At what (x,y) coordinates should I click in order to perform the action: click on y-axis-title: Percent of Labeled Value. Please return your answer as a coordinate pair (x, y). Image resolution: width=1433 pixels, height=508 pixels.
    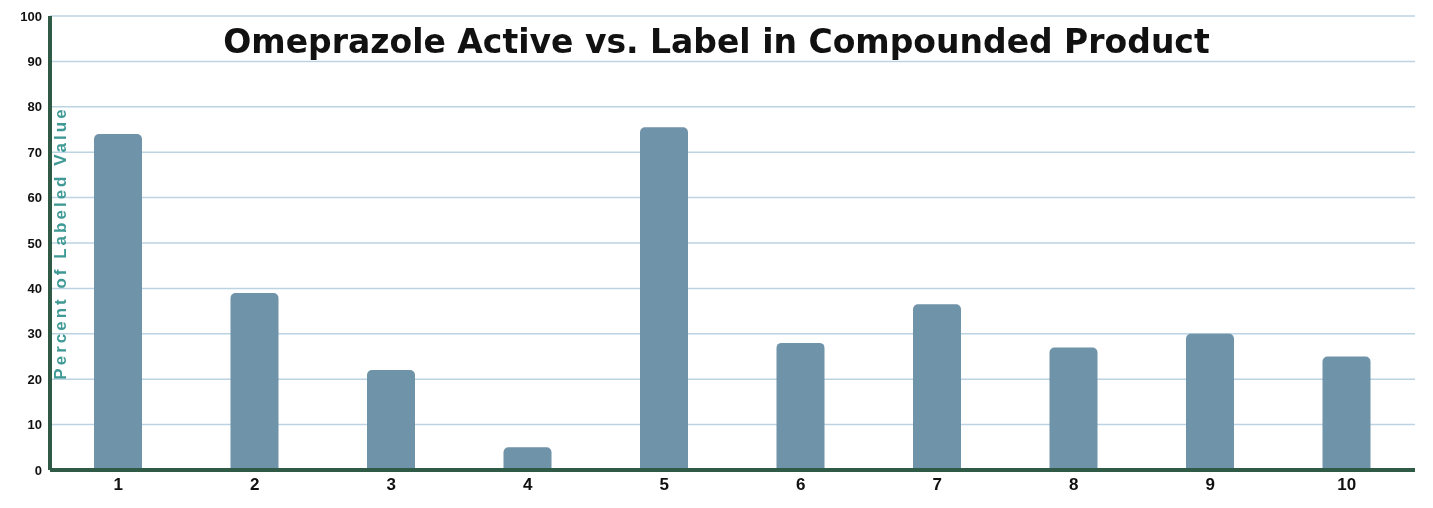
    Looking at the image, I should click on (61, 243).